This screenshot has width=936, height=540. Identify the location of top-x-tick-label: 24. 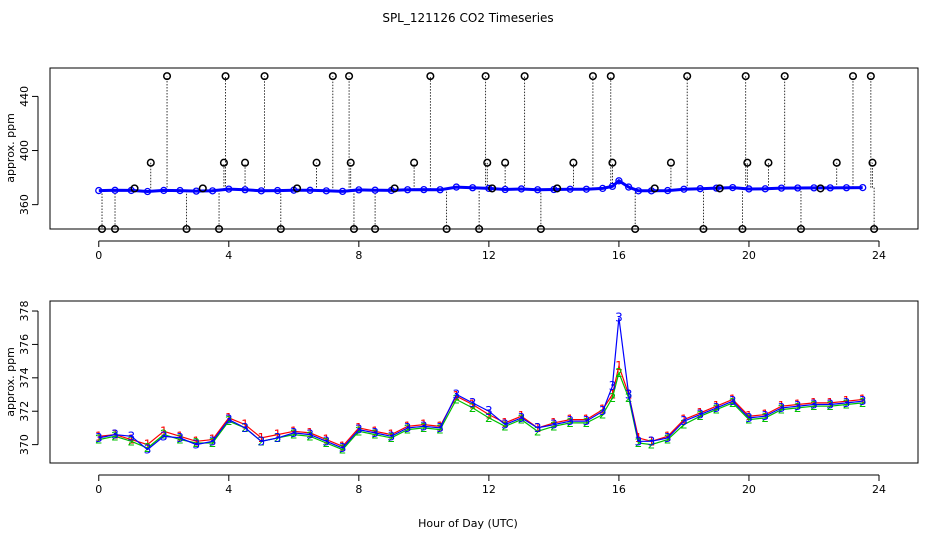
(879, 255).